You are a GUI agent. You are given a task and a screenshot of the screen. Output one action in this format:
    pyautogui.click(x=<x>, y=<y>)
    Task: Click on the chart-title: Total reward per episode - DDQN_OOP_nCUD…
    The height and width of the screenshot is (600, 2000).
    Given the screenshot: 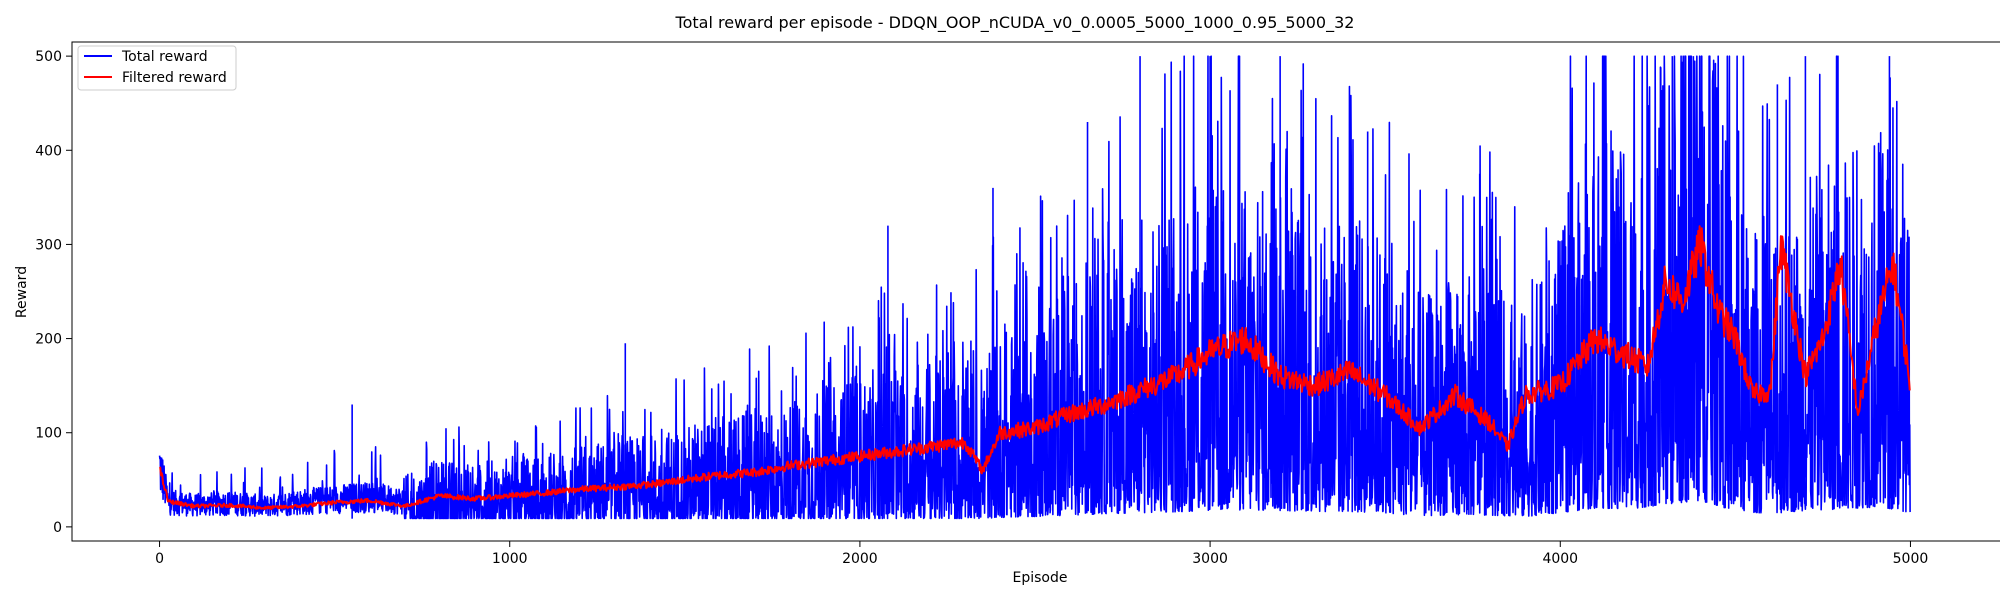 What is the action you would take?
    pyautogui.click(x=1015, y=23)
    